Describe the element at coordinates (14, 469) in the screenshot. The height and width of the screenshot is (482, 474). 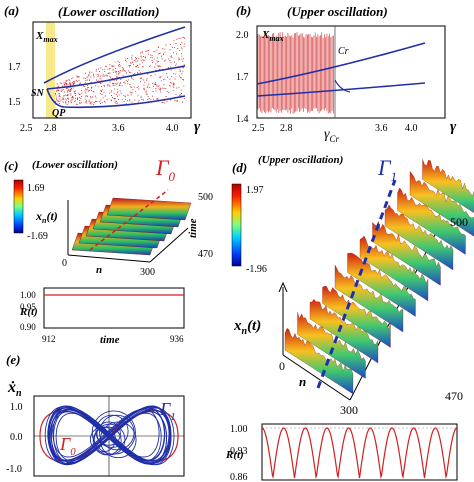
I see `y-tick-e-neg-1-0: -1.0` at that location.